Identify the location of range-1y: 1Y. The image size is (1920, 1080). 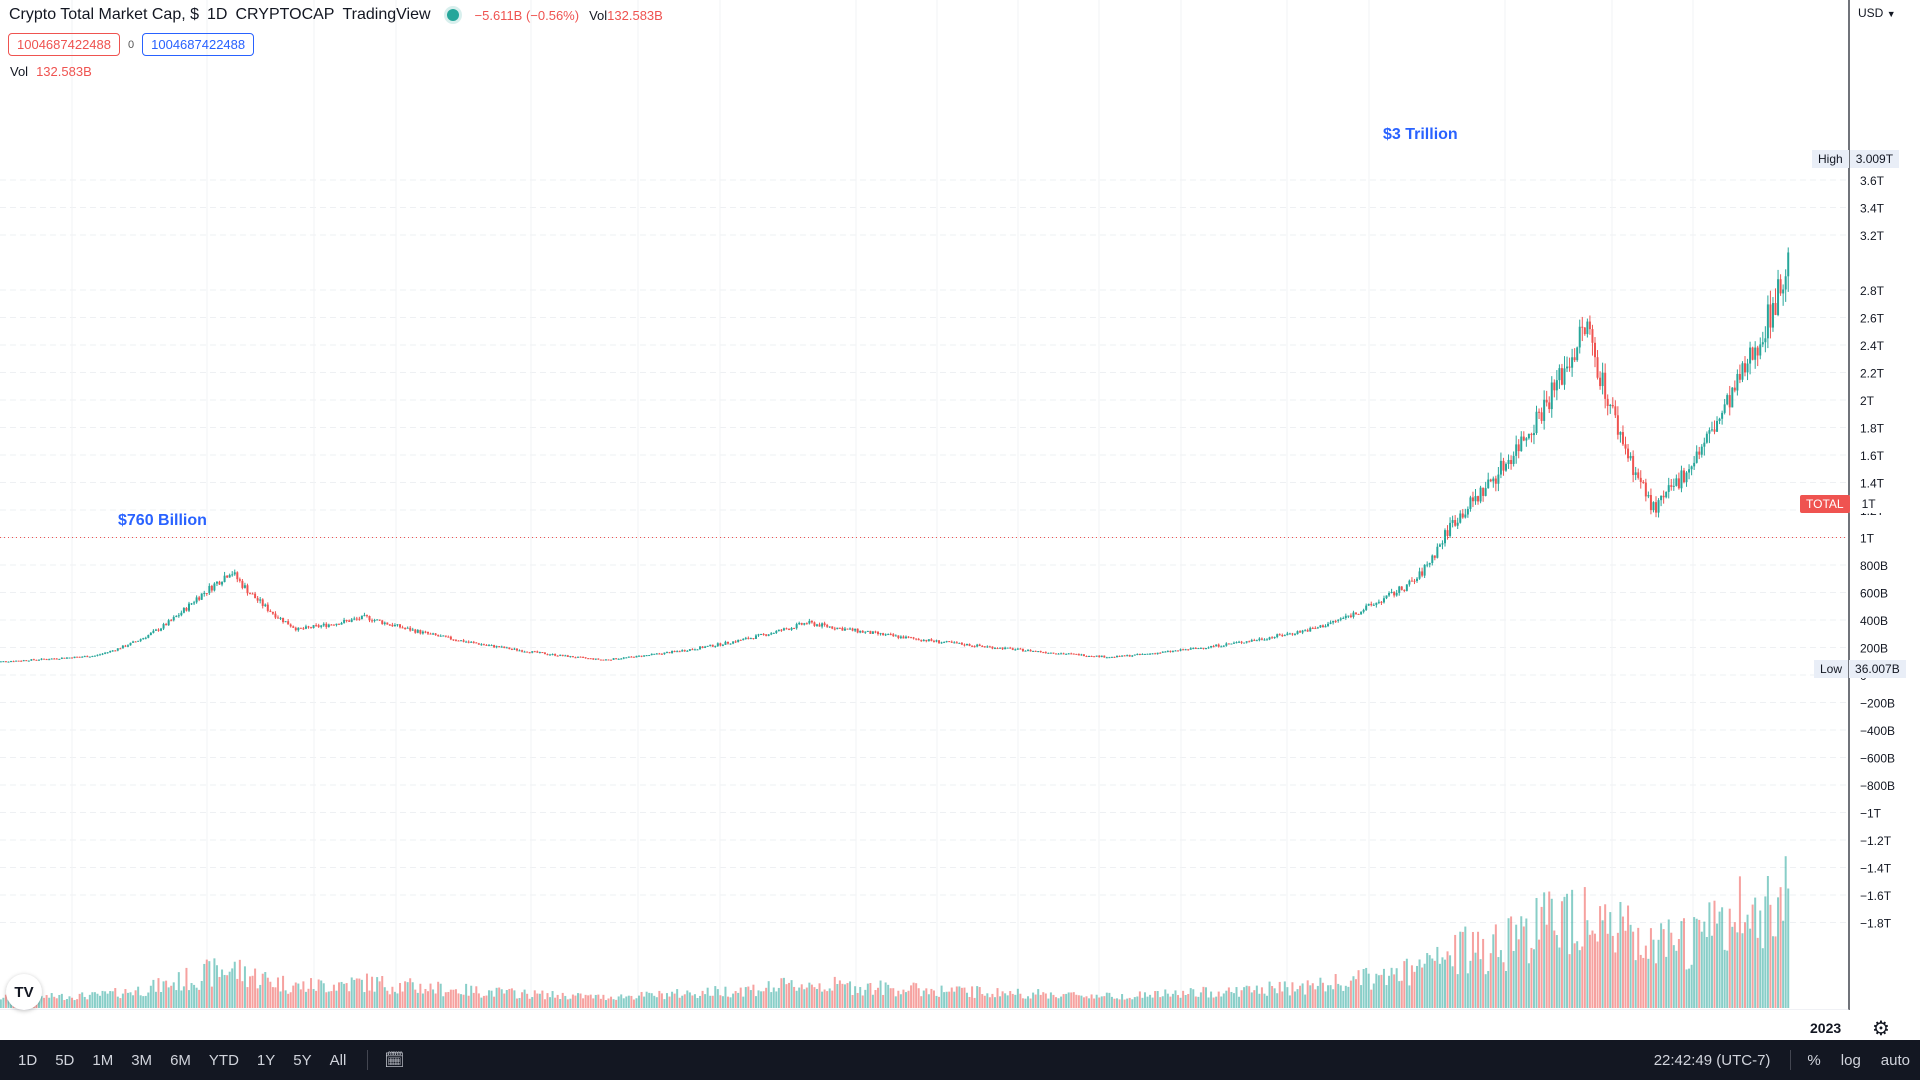
(266, 1060).